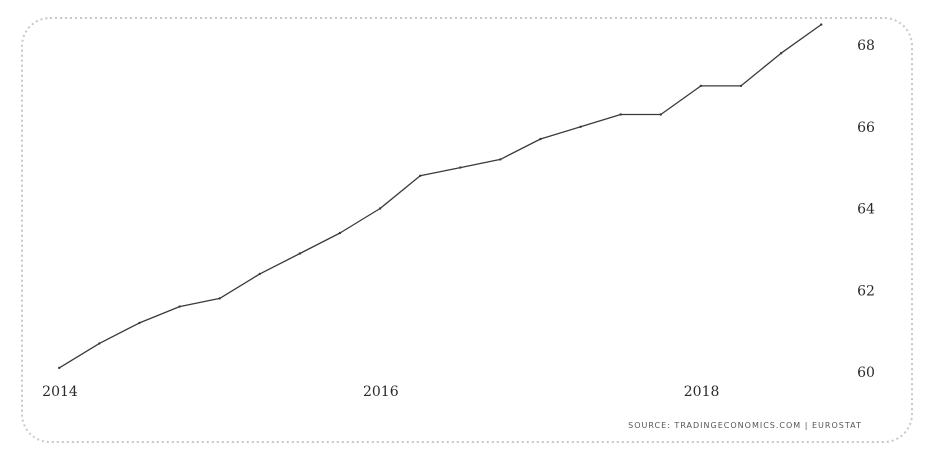 The height and width of the screenshot is (462, 926). What do you see at coordinates (702, 392) in the screenshot?
I see `x-tick-label: 2018` at bounding box center [702, 392].